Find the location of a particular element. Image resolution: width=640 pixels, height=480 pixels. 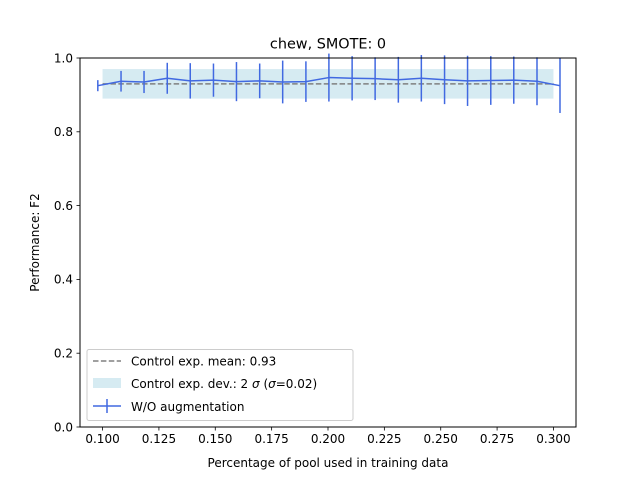

y-tick-label: 0.4 is located at coordinates (63, 280).